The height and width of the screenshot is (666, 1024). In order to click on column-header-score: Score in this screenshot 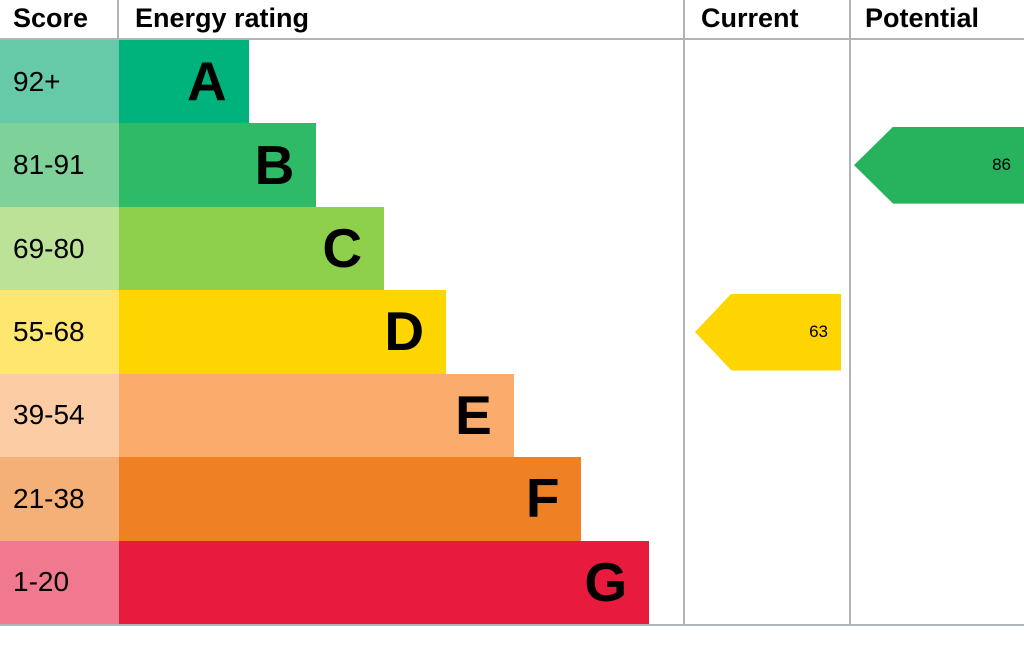, I will do `click(59, 19)`.